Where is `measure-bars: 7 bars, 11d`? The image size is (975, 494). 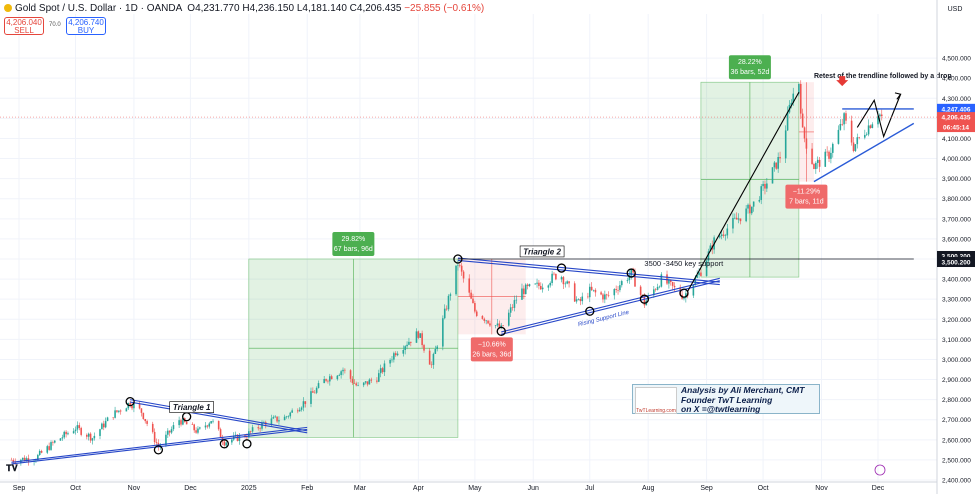 measure-bars: 7 bars, 11d is located at coordinates (806, 202).